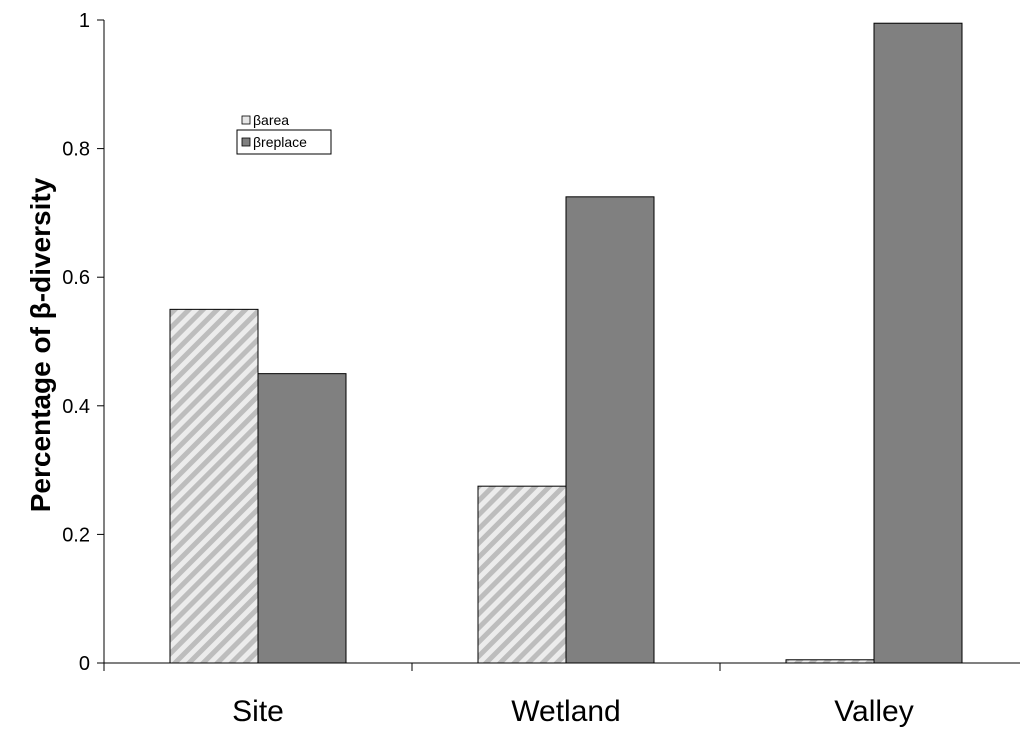 The image size is (1020, 735). Describe the element at coordinates (258, 711) in the screenshot. I see `x-tick-label-site: Site` at that location.